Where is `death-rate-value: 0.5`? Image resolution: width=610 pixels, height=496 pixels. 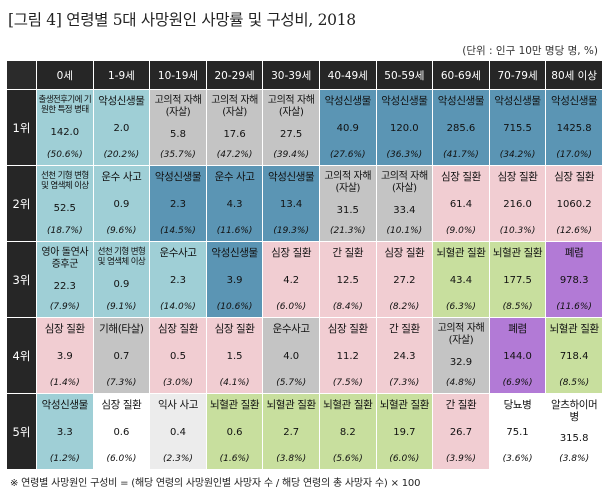
death-rate-value: 0.5 is located at coordinates (178, 356).